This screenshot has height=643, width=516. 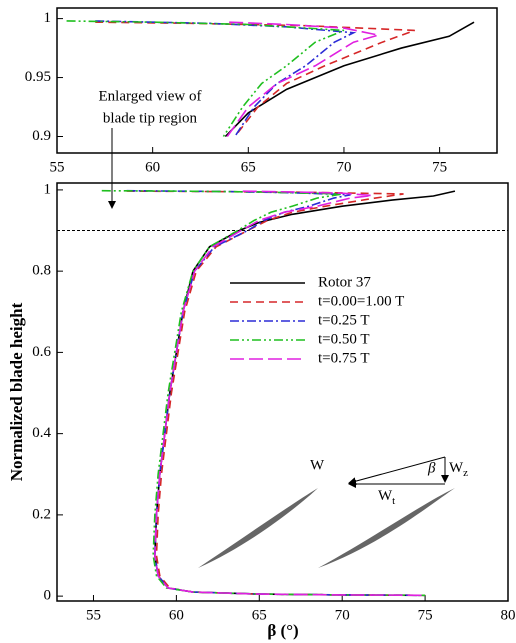 I want to click on annotation: Enlarged view of, so click(x=149, y=96).